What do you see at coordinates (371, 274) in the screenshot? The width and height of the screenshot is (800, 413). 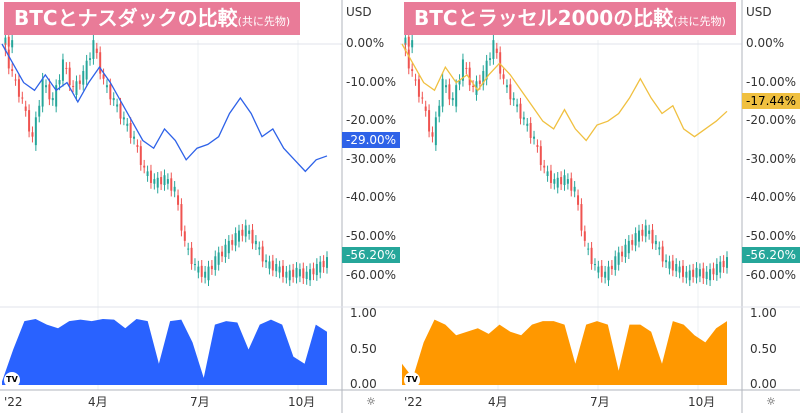 I see `price-tick: -60.00%` at bounding box center [371, 274].